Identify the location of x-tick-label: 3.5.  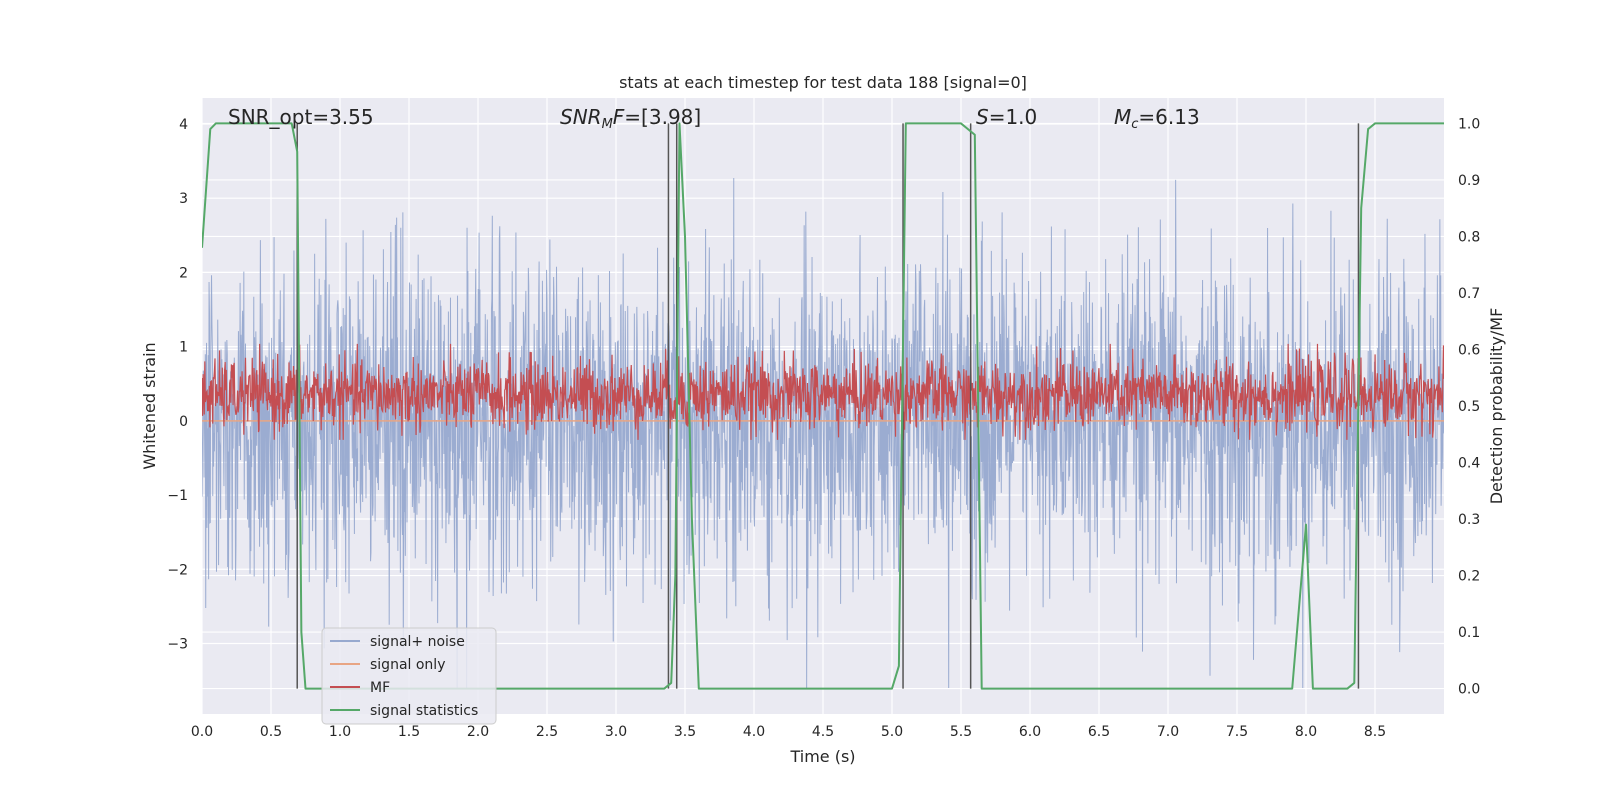
(685, 732).